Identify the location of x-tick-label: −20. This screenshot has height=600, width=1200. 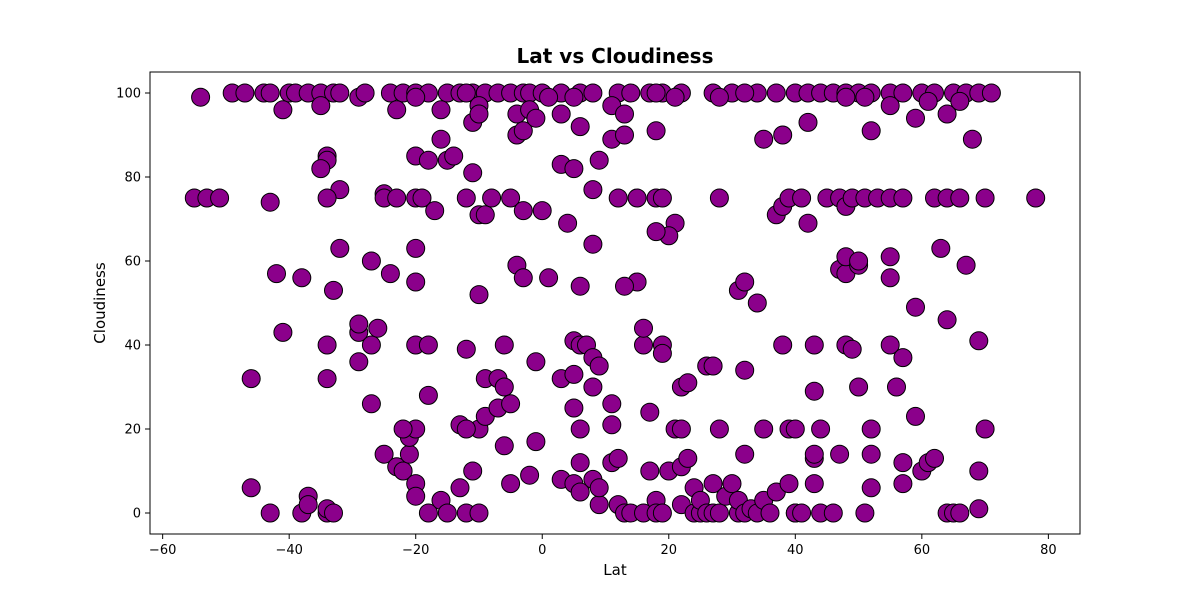
(415, 550).